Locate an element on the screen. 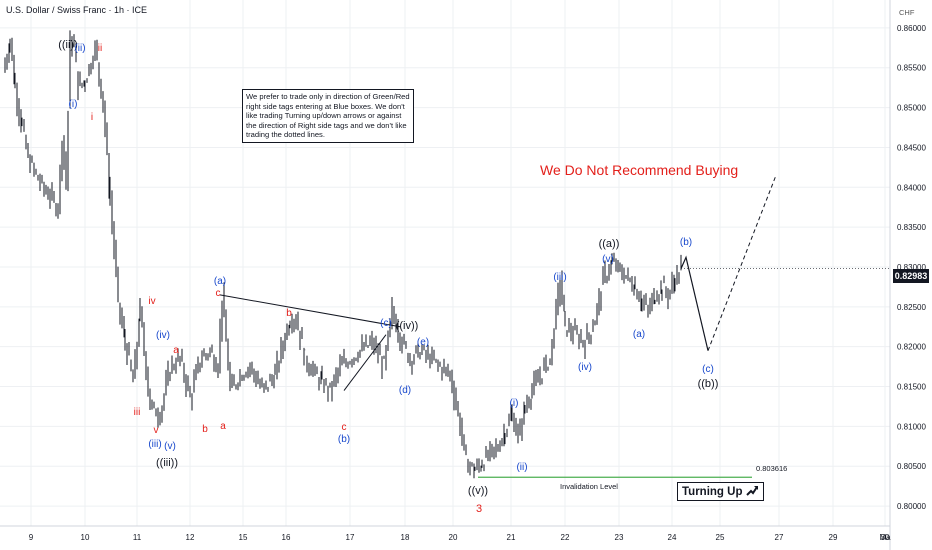 This screenshot has height=550, width=932. x-tick-label: 9 is located at coordinates (31, 537).